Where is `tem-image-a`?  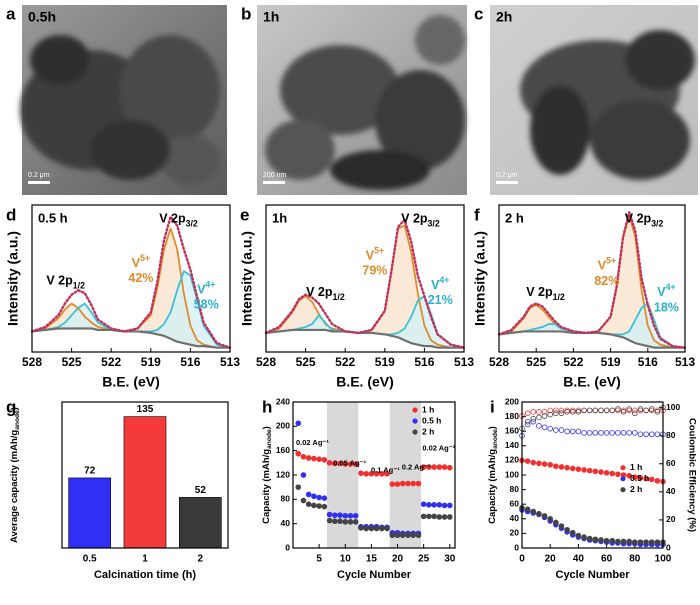
tem-image-a is located at coordinates (123, 100).